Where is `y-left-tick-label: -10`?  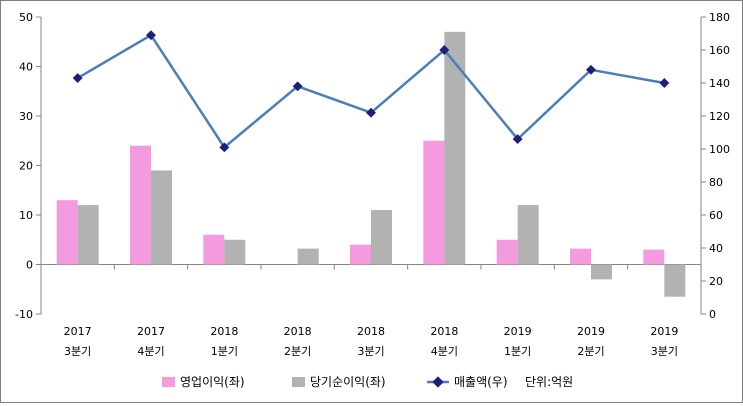 y-left-tick-label: -10 is located at coordinates (24, 314).